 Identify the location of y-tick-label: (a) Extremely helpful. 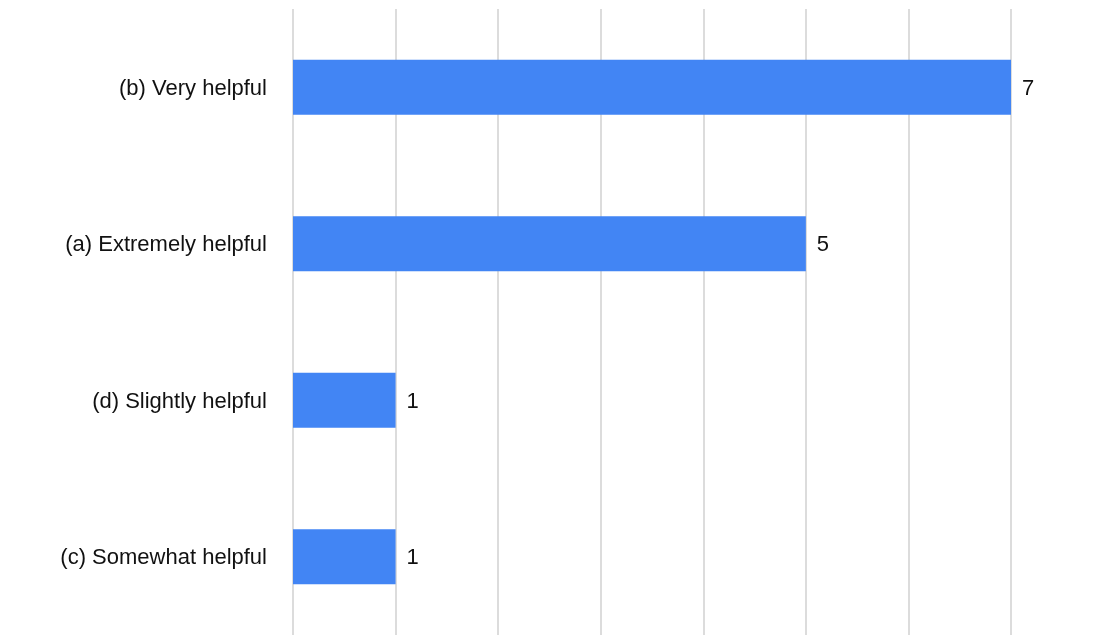
(166, 244).